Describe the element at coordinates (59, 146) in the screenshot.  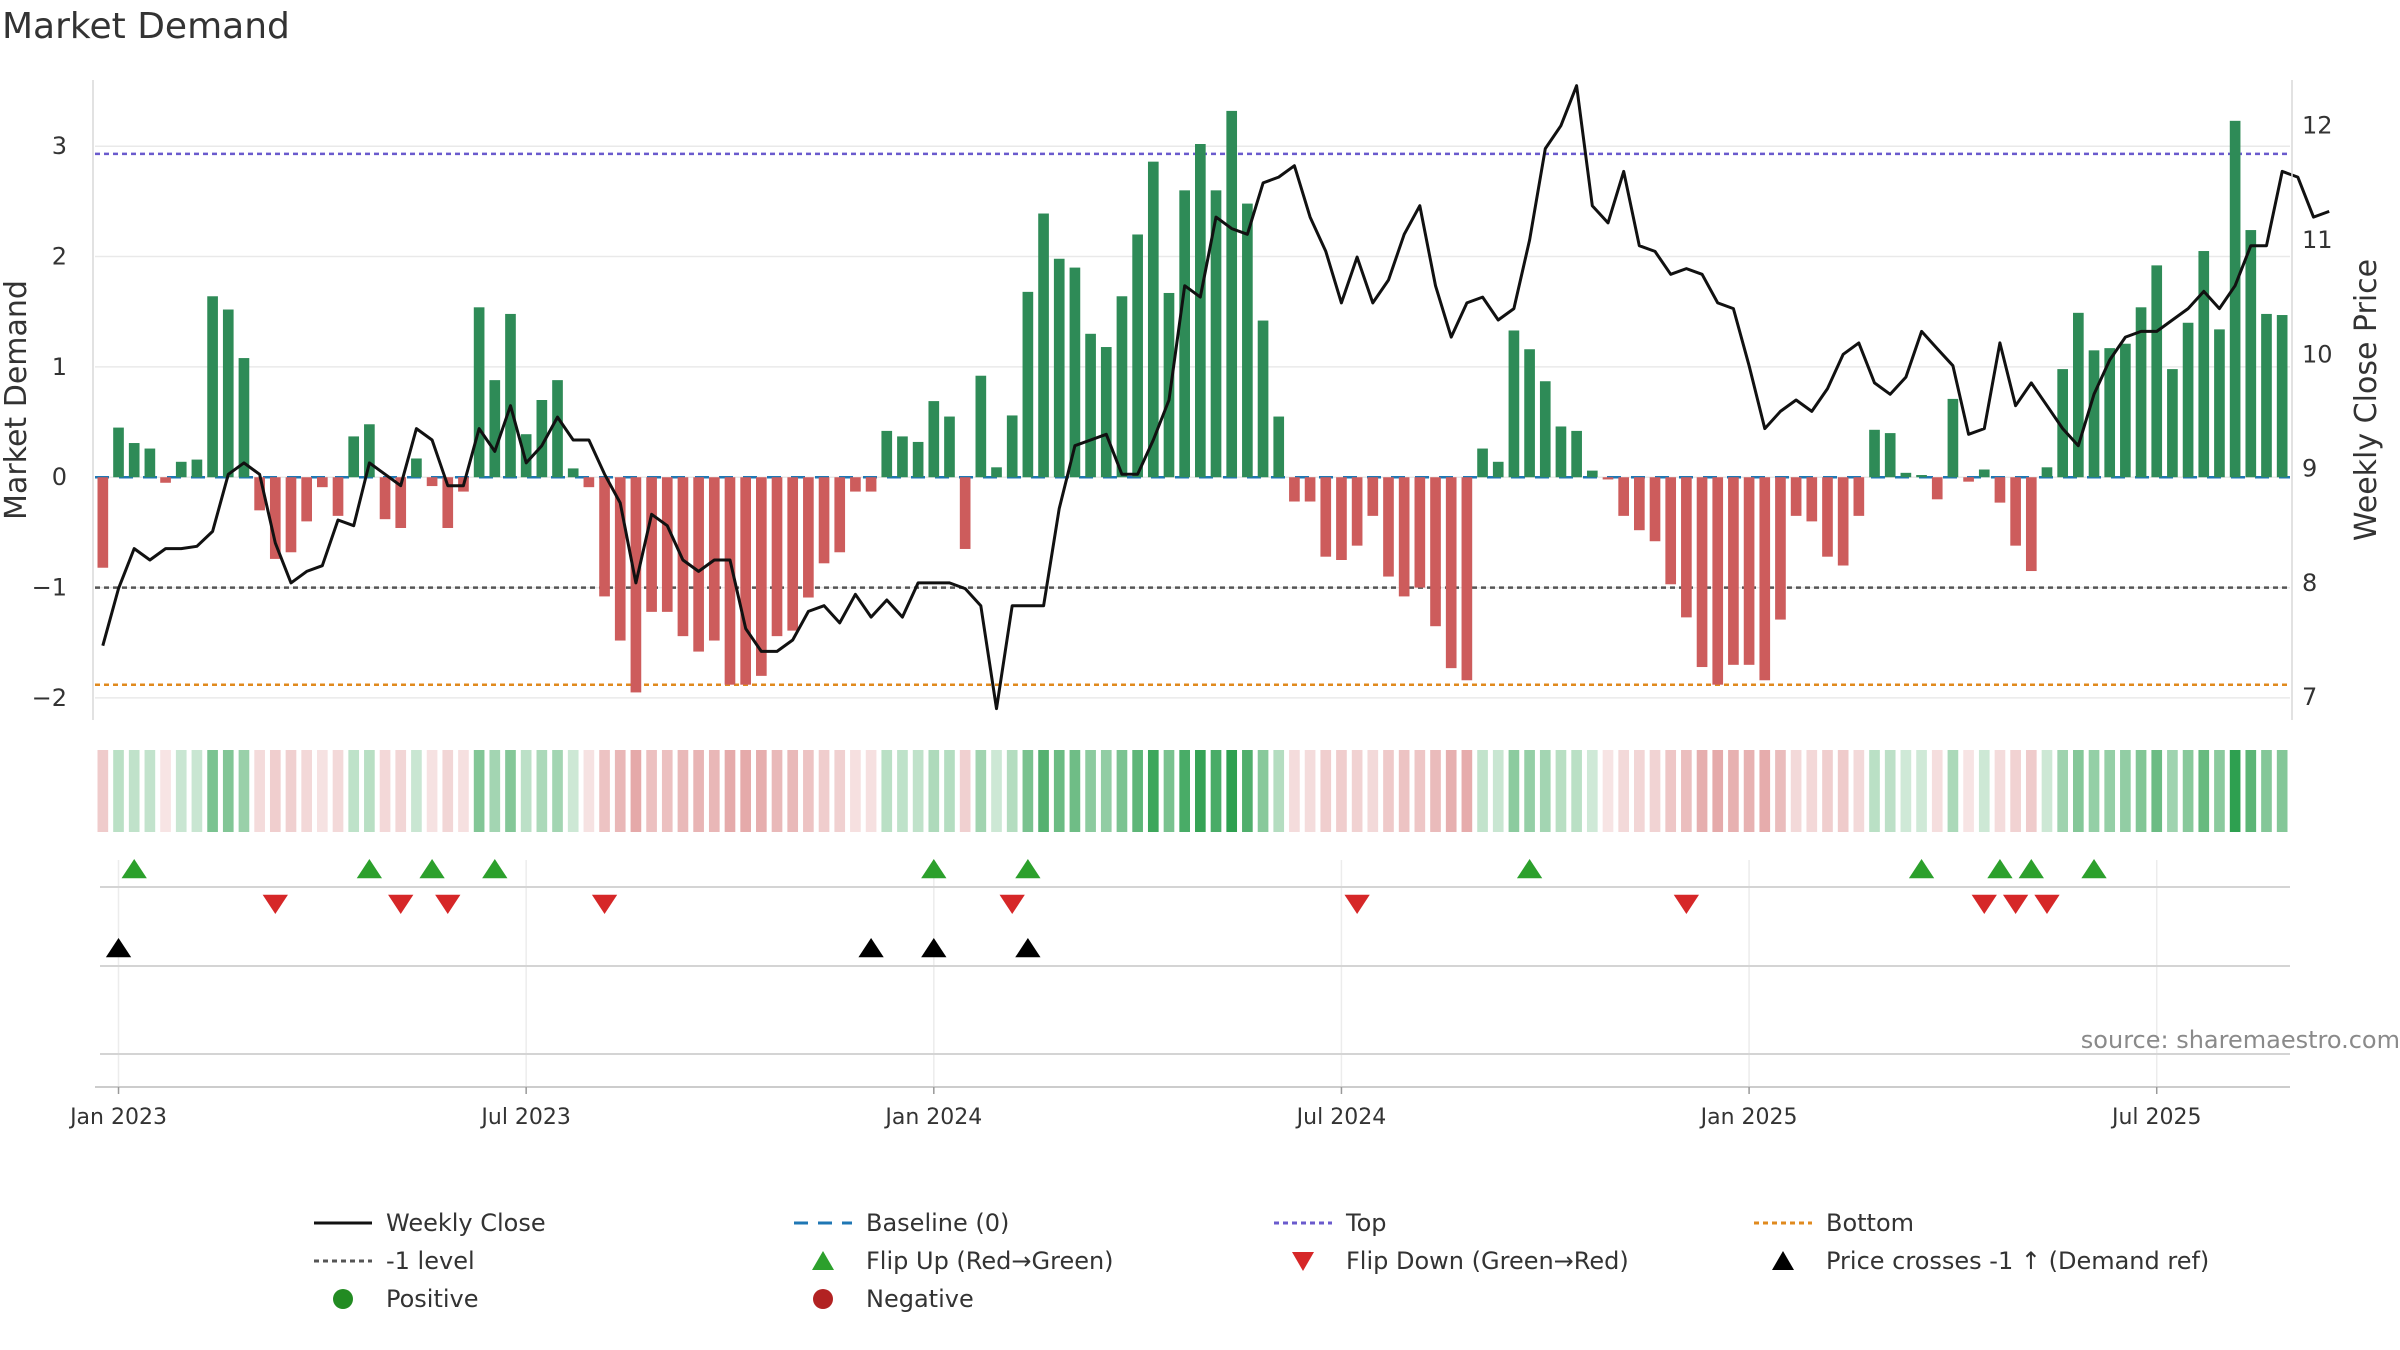
I see `y-left-tick-label: 3` at that location.